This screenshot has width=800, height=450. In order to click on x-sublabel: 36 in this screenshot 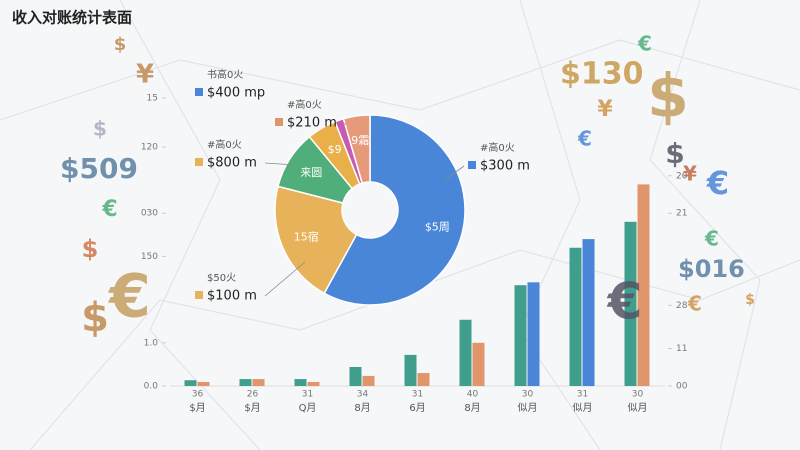, I will do `click(198, 395)`.